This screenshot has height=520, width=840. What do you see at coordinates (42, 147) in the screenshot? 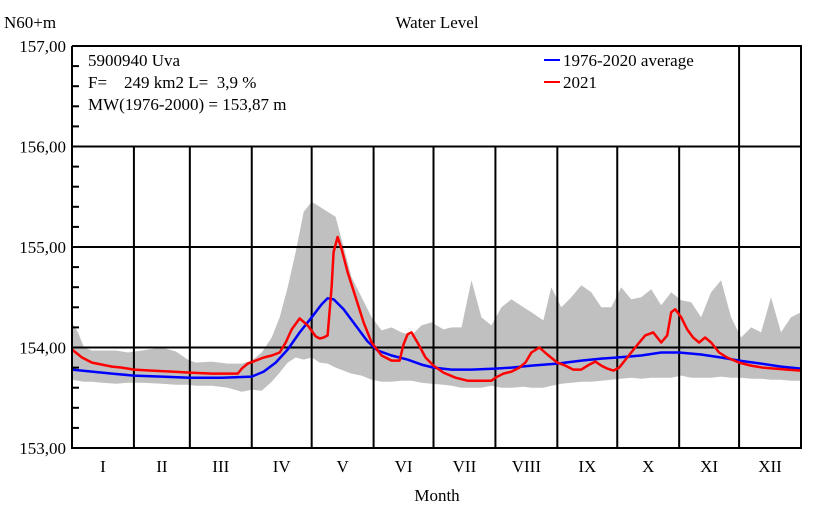
I see `y-tick-label: 156,00` at bounding box center [42, 147].